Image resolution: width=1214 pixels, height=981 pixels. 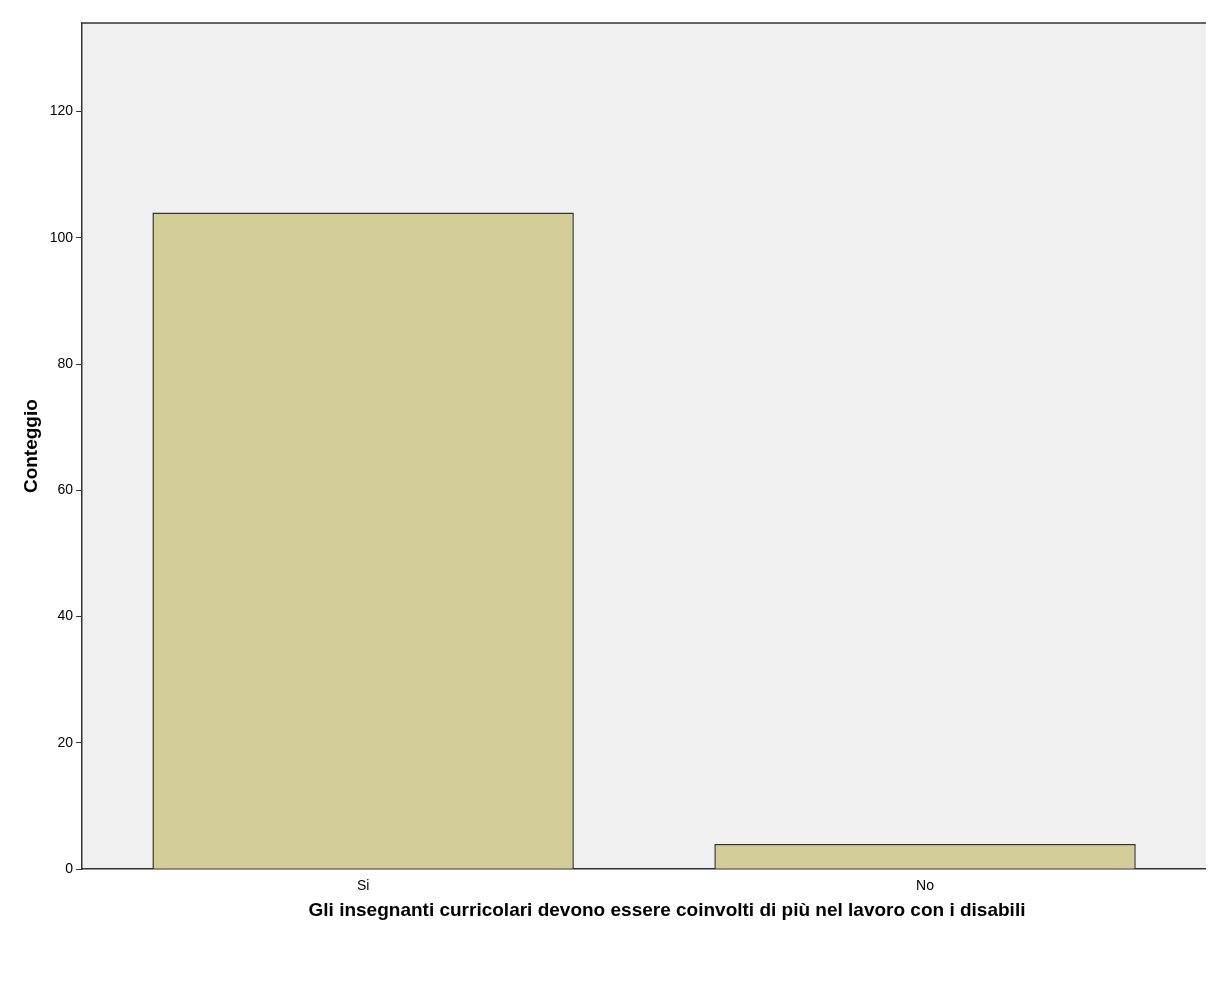 What do you see at coordinates (65, 741) in the screenshot?
I see `y-tick-label: 20` at bounding box center [65, 741].